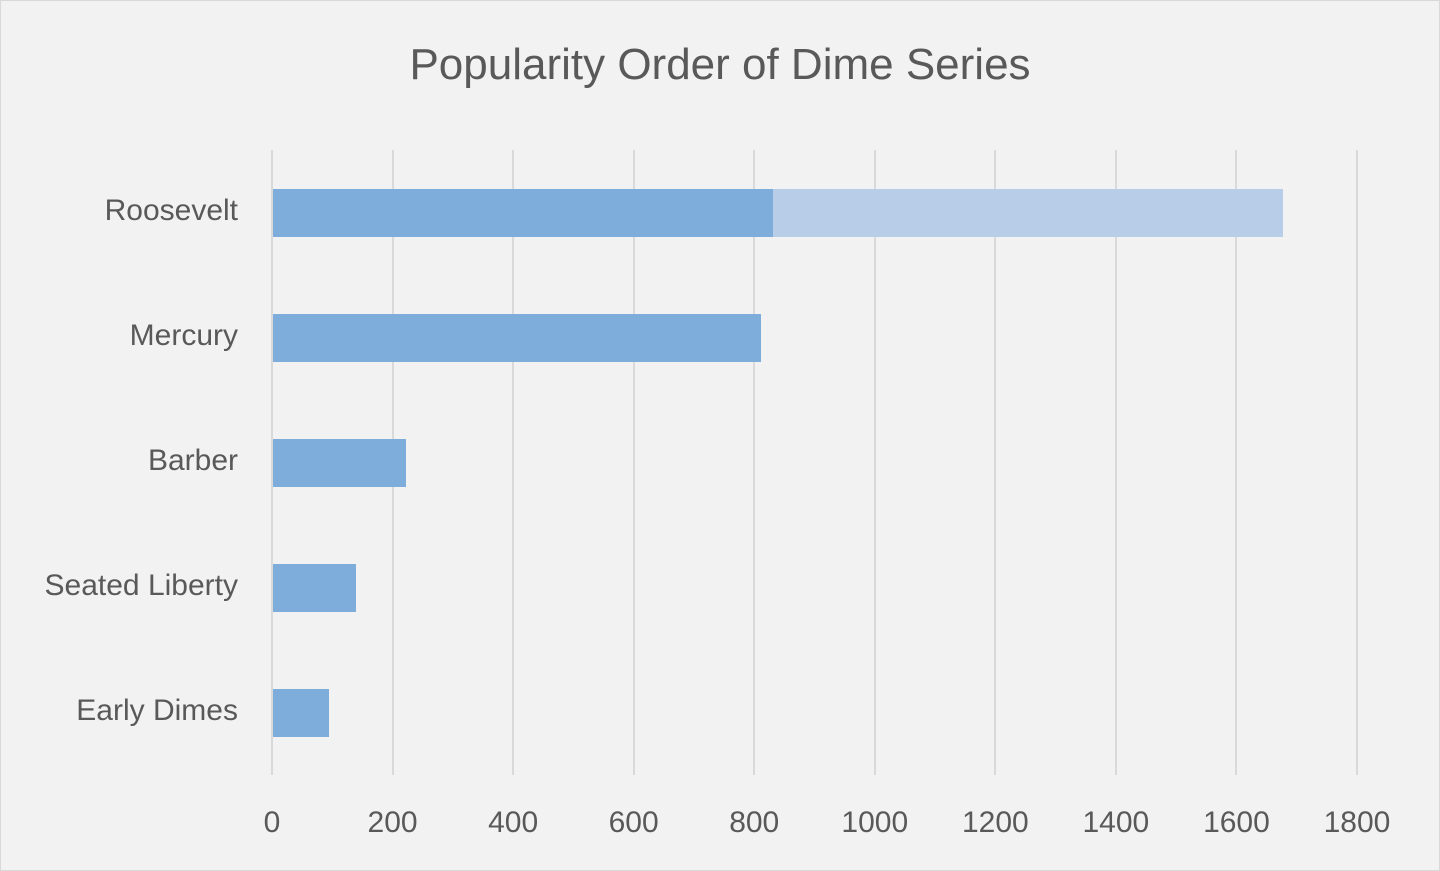 The height and width of the screenshot is (871, 1440). Describe the element at coordinates (192, 460) in the screenshot. I see `category-label: Barber` at that location.